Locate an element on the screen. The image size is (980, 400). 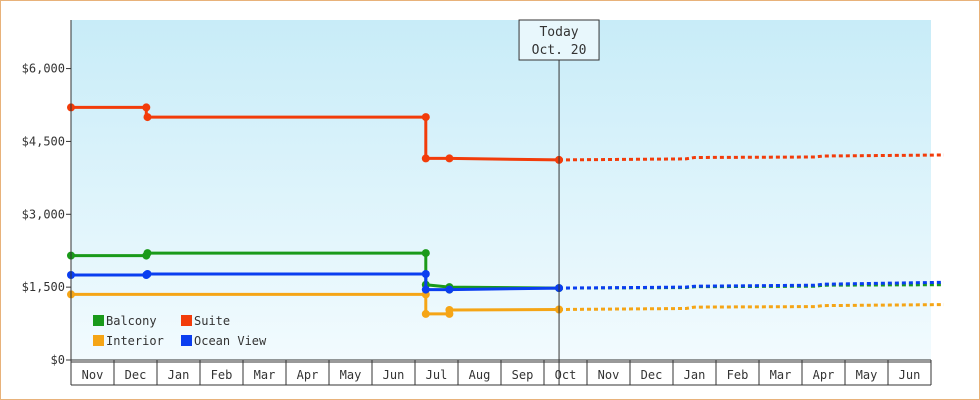
legend-item-suite: Suite is located at coordinates (205, 321).